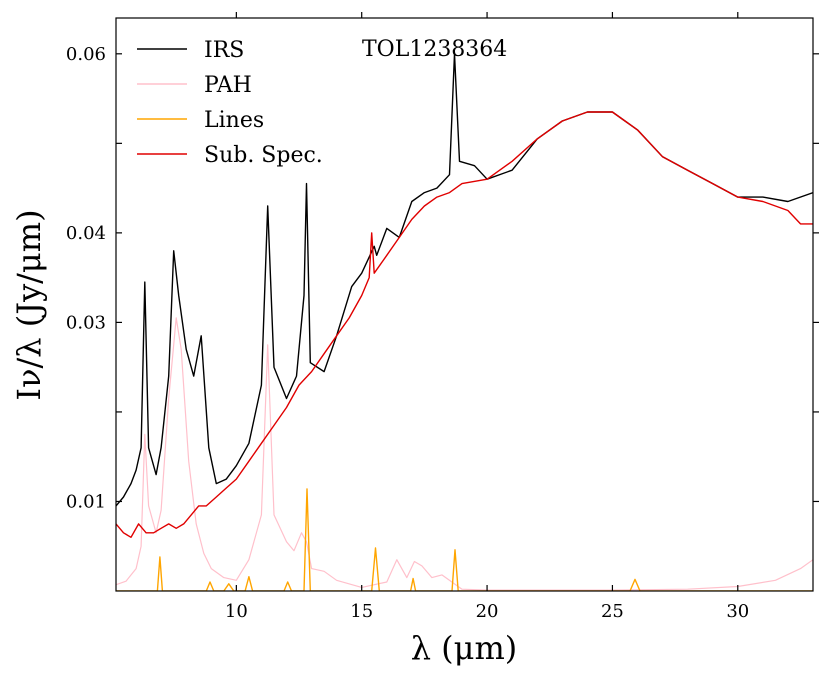 This screenshot has width=830, height=681. Describe the element at coordinates (361, 611) in the screenshot. I see `x-tick-label: 15` at that location.